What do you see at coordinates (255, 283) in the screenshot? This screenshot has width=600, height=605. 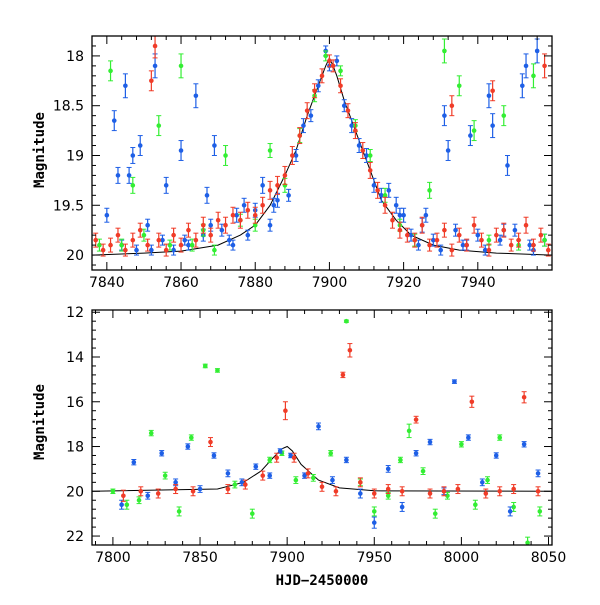 I see `top-x-tick-label: 7880` at bounding box center [255, 283].